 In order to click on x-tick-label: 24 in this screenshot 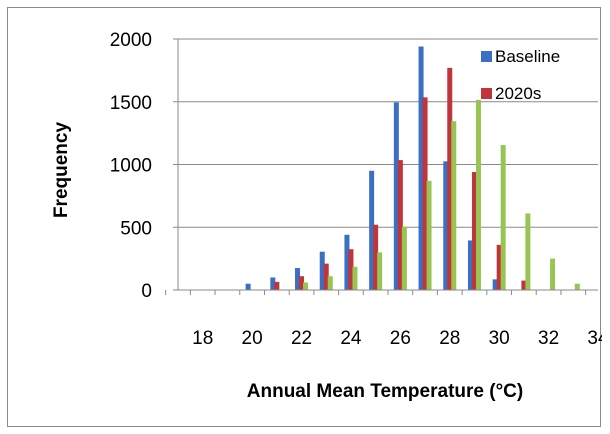, I will do `click(351, 338)`.